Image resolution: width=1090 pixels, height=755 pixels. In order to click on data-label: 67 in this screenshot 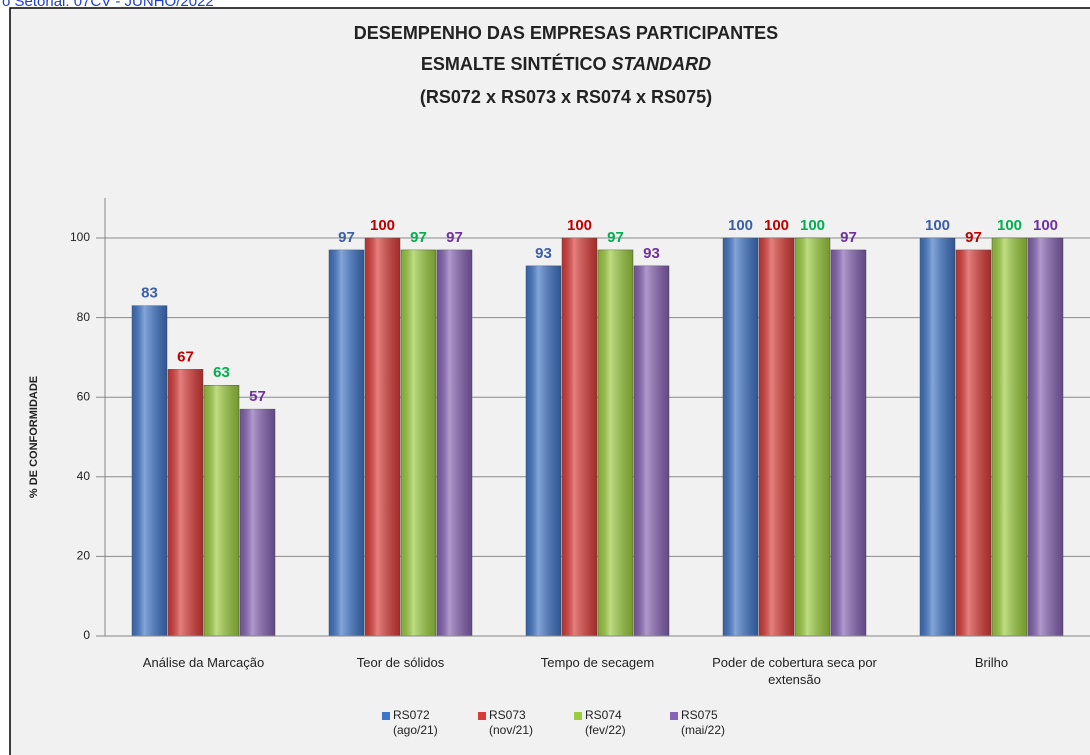, I will do `click(185, 356)`.